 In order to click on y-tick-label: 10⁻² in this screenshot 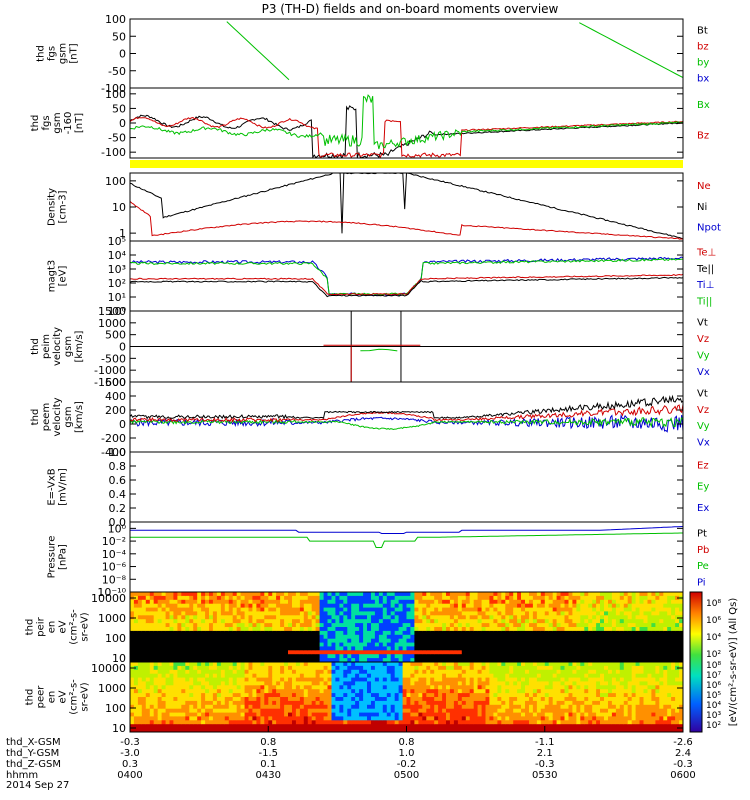, I will do `click(114, 541)`.